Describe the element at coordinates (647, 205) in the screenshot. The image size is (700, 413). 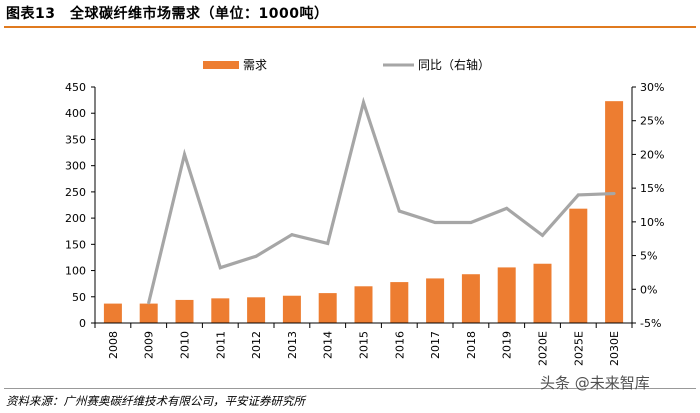
I see `right-axis: -5% 0% 5% 10% 15% 20% 25% 30%` at that location.